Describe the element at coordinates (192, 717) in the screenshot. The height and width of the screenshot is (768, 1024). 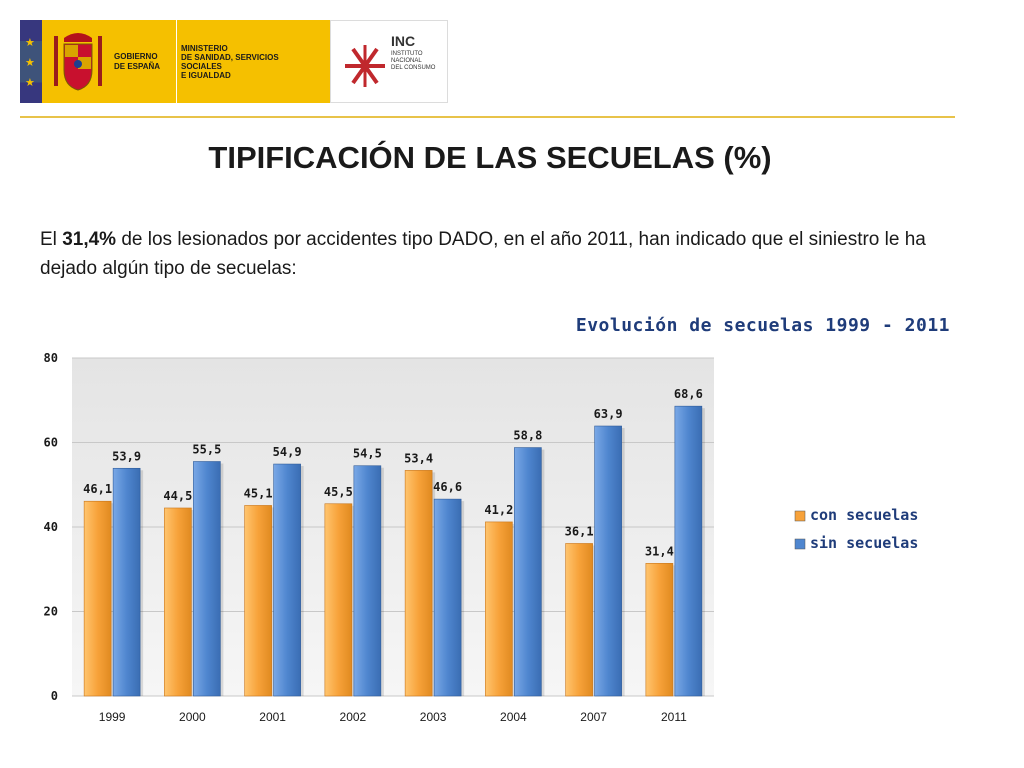
I see `x-tick-label: 2000` at that location.